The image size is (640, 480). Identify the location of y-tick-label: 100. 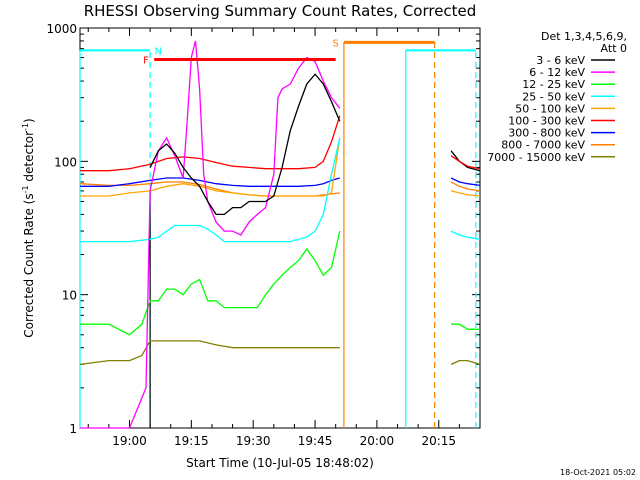
(65, 162).